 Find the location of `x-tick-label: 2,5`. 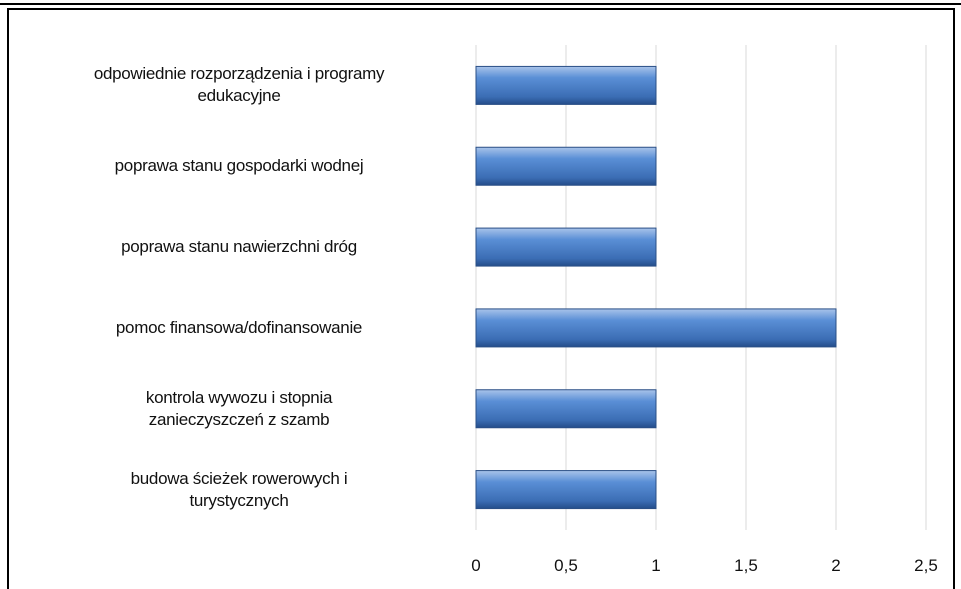

x-tick-label: 2,5 is located at coordinates (926, 565).